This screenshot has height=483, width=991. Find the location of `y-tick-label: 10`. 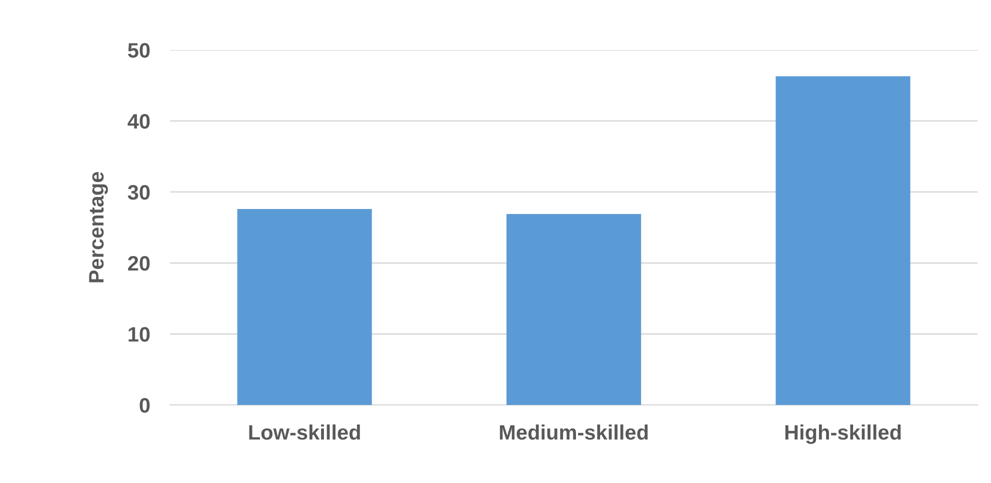

y-tick-label: 10 is located at coordinates (139, 334).